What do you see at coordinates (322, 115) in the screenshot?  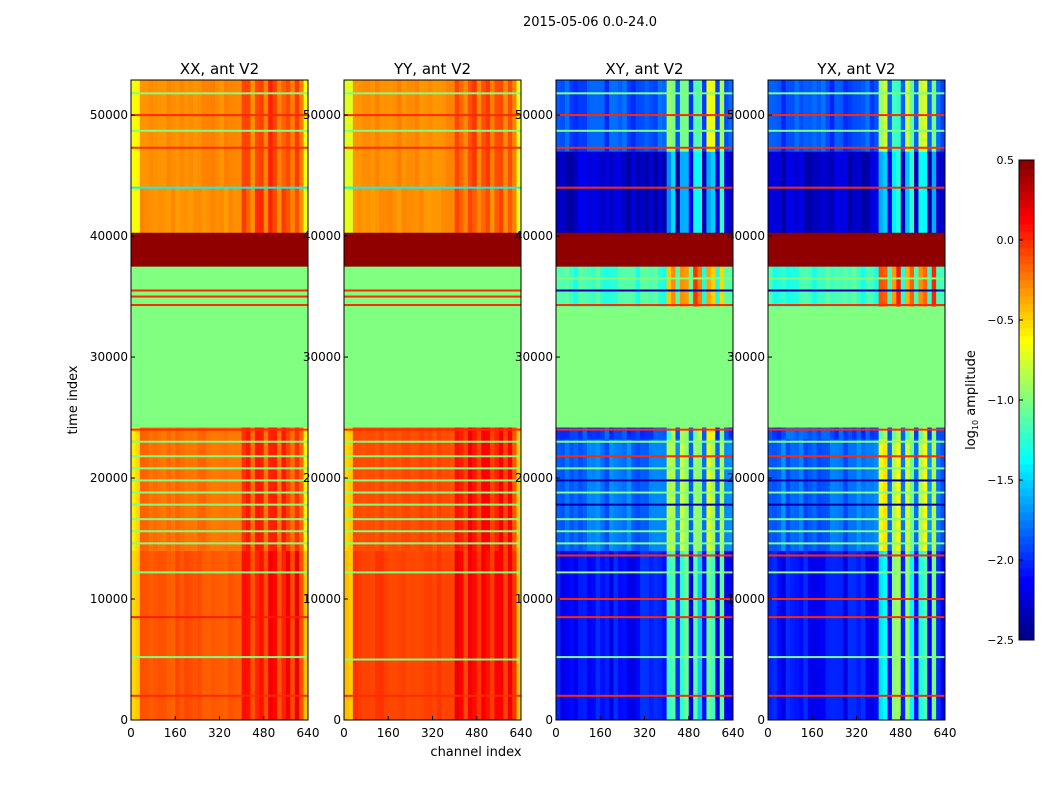 I see `y-tick-label: 50000` at bounding box center [322, 115].